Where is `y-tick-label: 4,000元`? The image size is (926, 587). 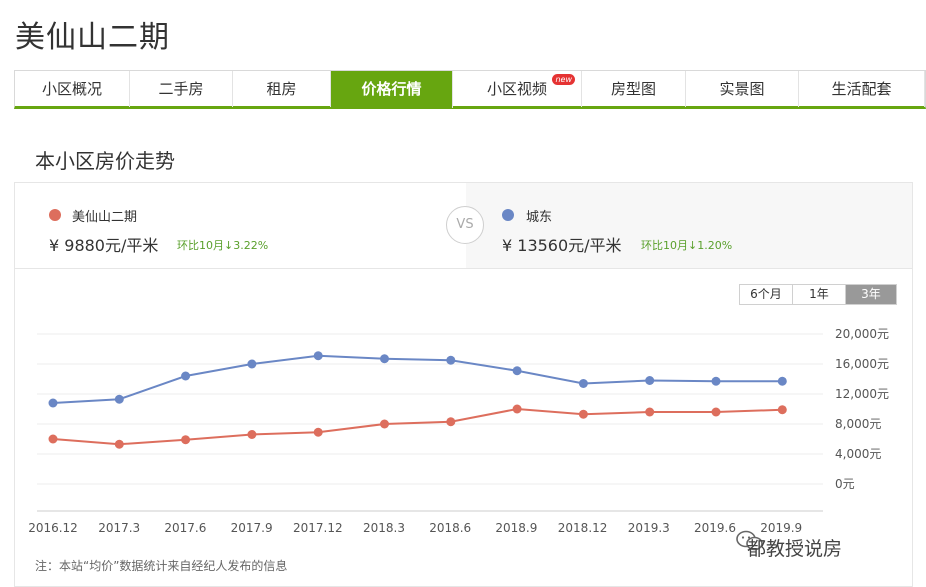 y-tick-label: 4,000元 is located at coordinates (858, 454).